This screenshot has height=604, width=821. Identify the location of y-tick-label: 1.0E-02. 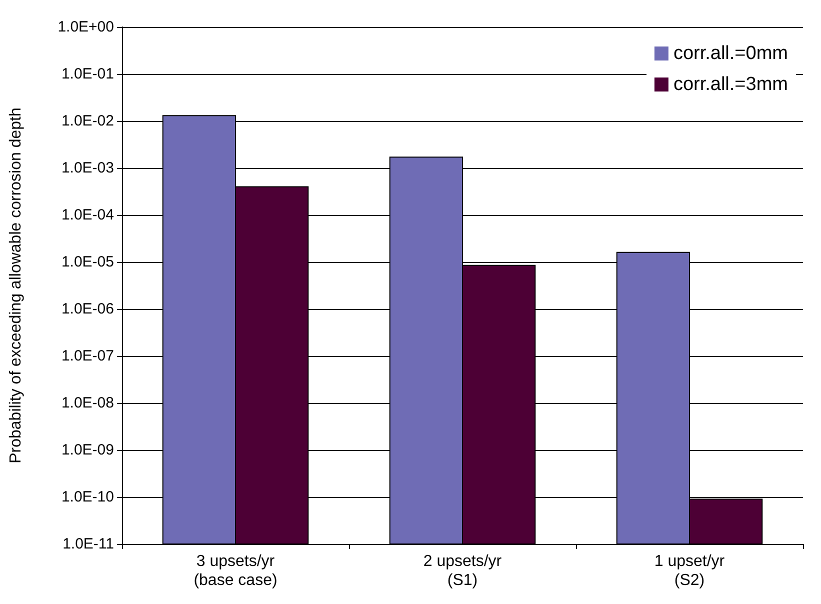
(87, 121).